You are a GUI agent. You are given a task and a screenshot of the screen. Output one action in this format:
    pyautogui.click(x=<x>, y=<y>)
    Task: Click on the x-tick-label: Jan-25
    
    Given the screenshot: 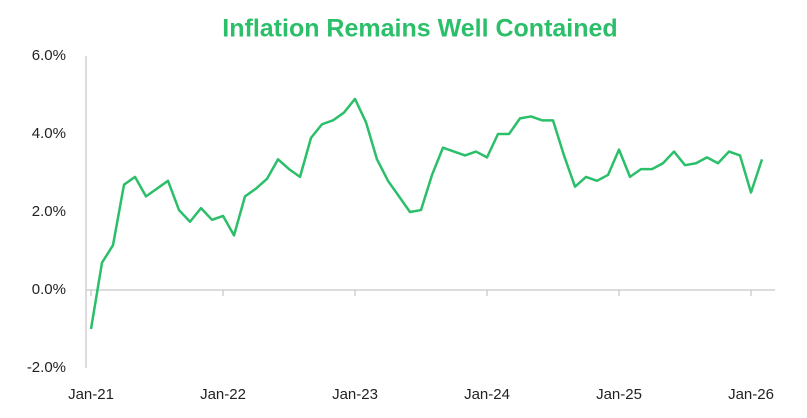 What is the action you would take?
    pyautogui.click(x=619, y=394)
    